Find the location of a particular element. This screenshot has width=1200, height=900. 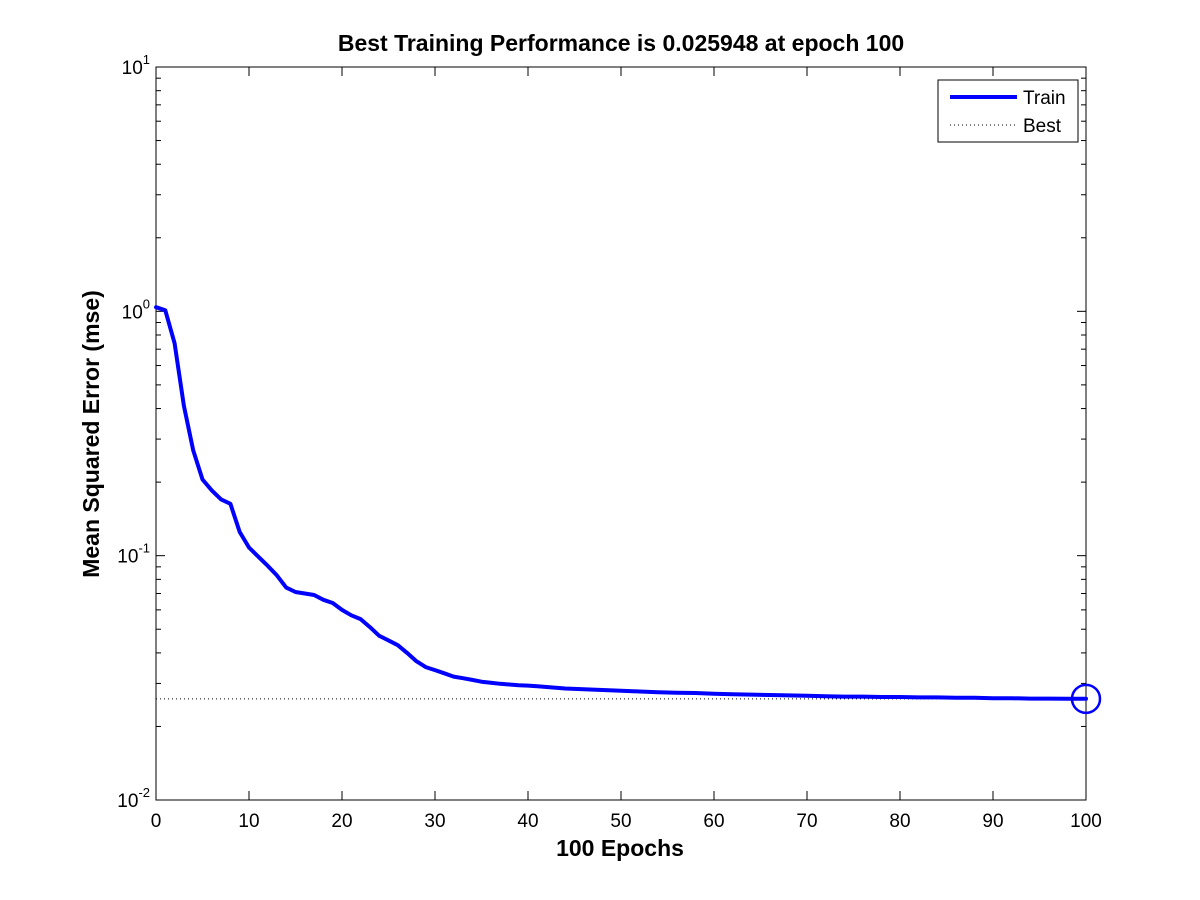

x-tick-label: 90 is located at coordinates (992, 821).